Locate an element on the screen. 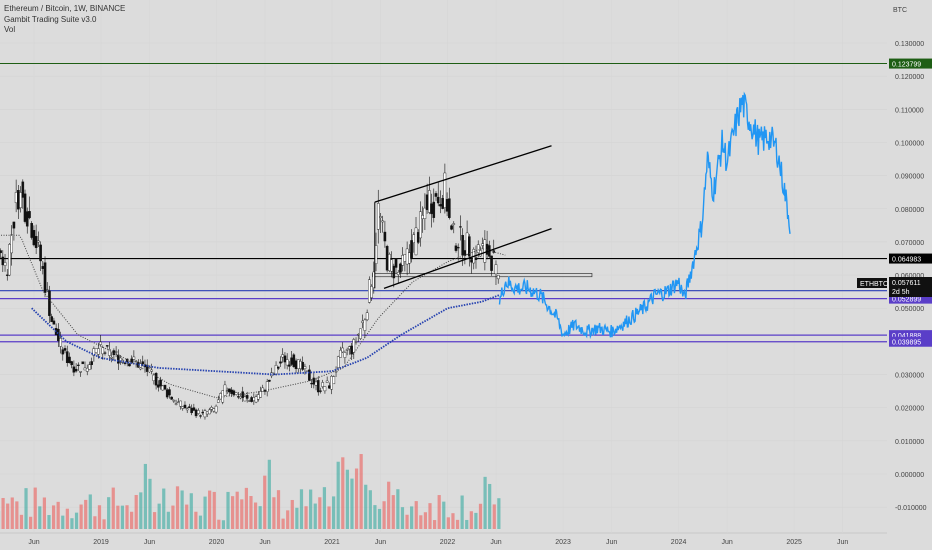 The width and height of the screenshot is (932, 550). x-tick-label: 2020 is located at coordinates (217, 542).